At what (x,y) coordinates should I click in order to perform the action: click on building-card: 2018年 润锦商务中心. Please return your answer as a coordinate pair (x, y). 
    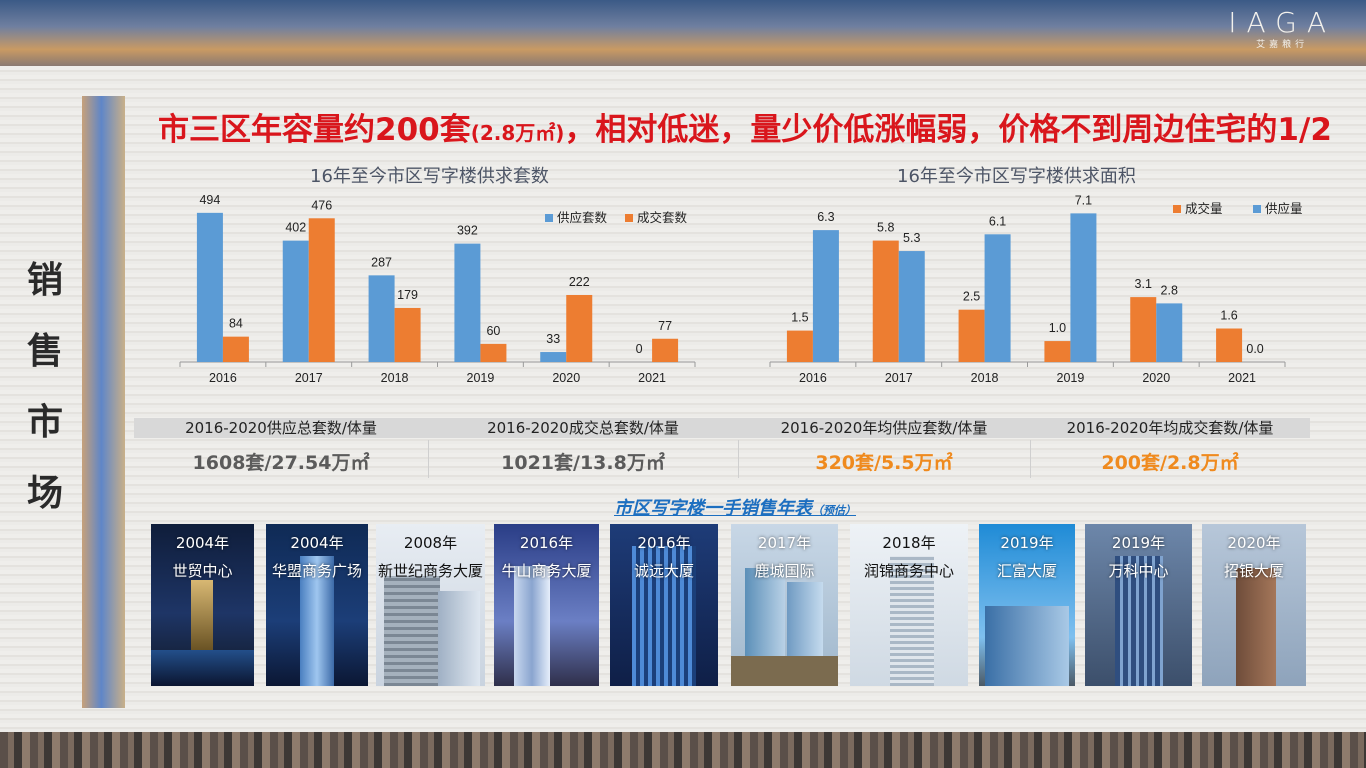
    Looking at the image, I should click on (909, 605).